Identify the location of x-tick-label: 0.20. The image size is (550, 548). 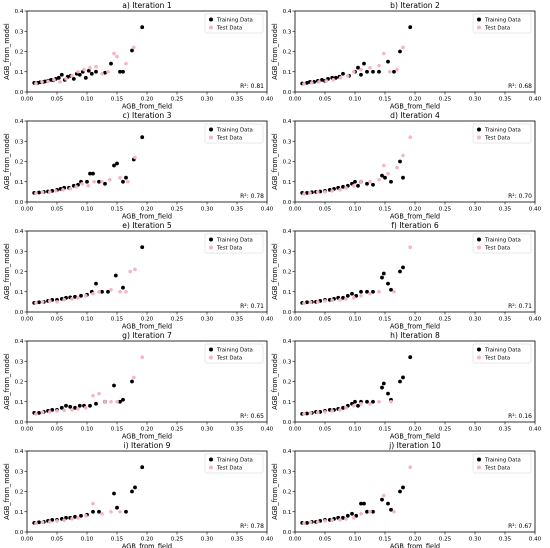
(415, 540).